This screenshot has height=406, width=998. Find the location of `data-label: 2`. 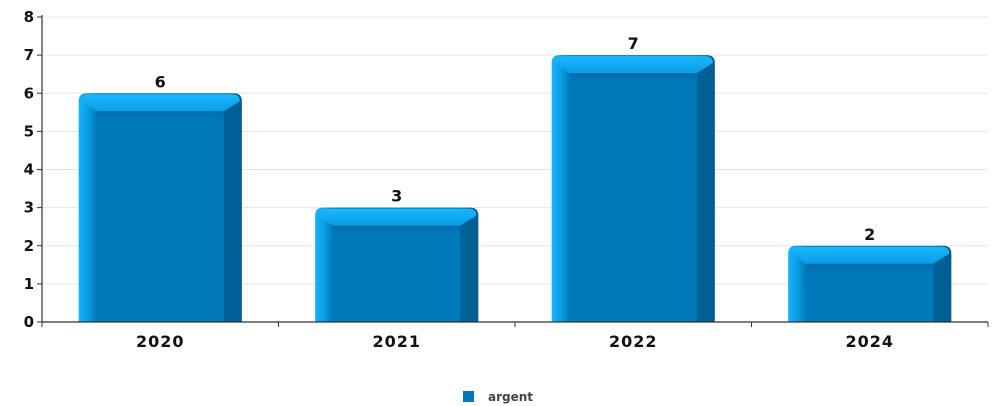

data-label: 2 is located at coordinates (869, 234).